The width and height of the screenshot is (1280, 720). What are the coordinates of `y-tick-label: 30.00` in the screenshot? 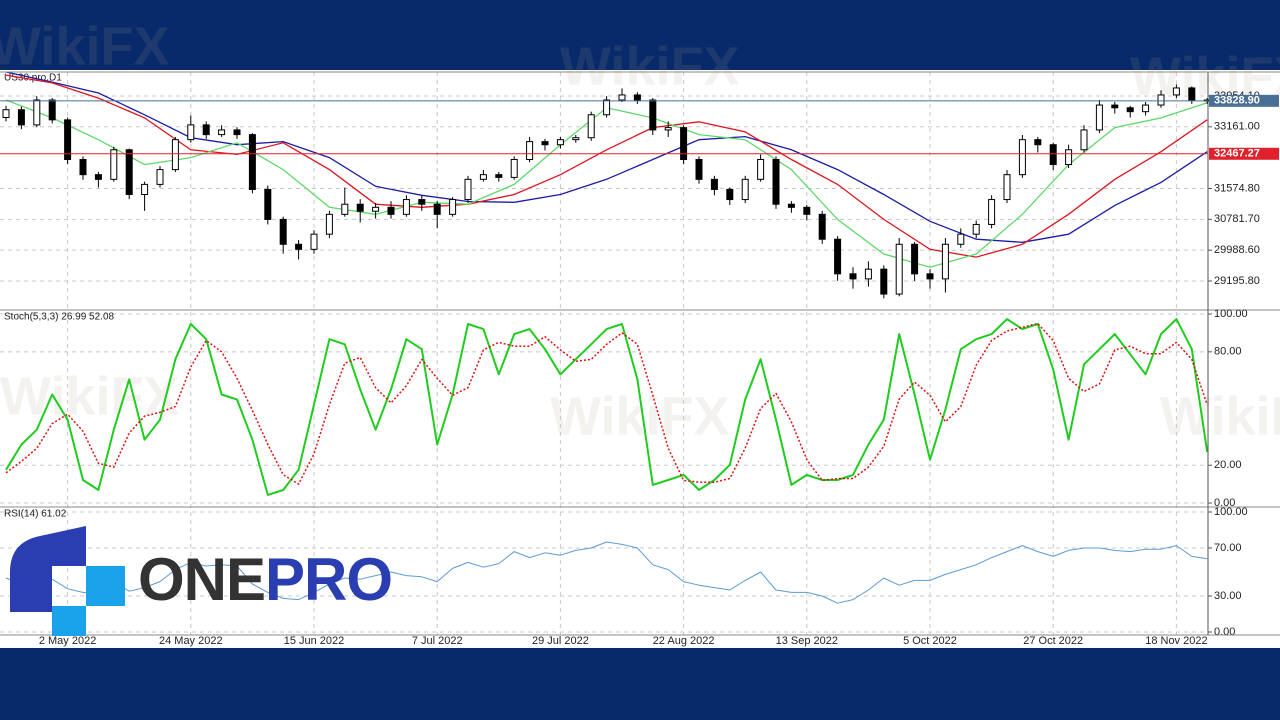 It's located at (1228, 596).